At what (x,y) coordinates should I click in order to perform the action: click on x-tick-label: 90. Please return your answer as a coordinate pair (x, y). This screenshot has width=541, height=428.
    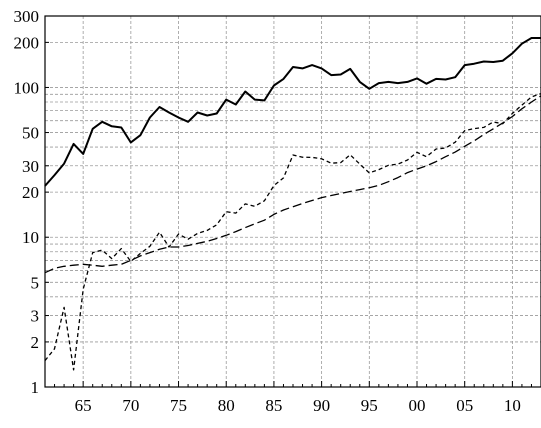
    Looking at the image, I should click on (321, 405).